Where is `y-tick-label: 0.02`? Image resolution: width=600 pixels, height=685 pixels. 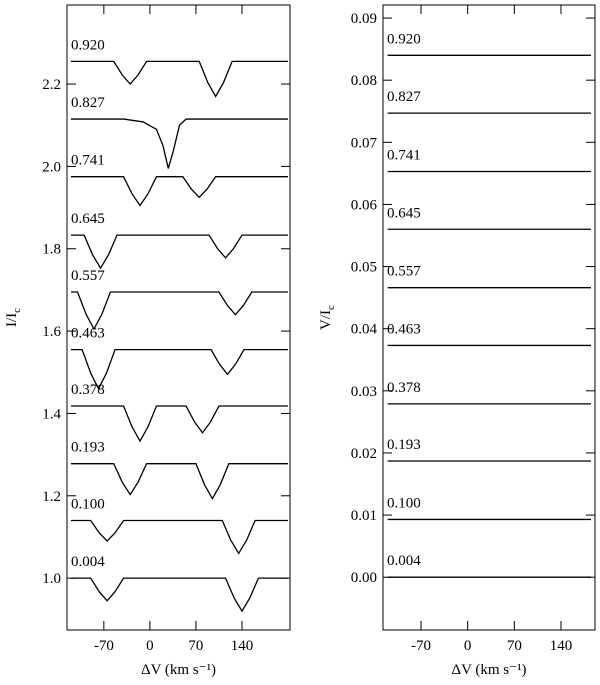 y-tick-label: 0.02 is located at coordinates (364, 454).